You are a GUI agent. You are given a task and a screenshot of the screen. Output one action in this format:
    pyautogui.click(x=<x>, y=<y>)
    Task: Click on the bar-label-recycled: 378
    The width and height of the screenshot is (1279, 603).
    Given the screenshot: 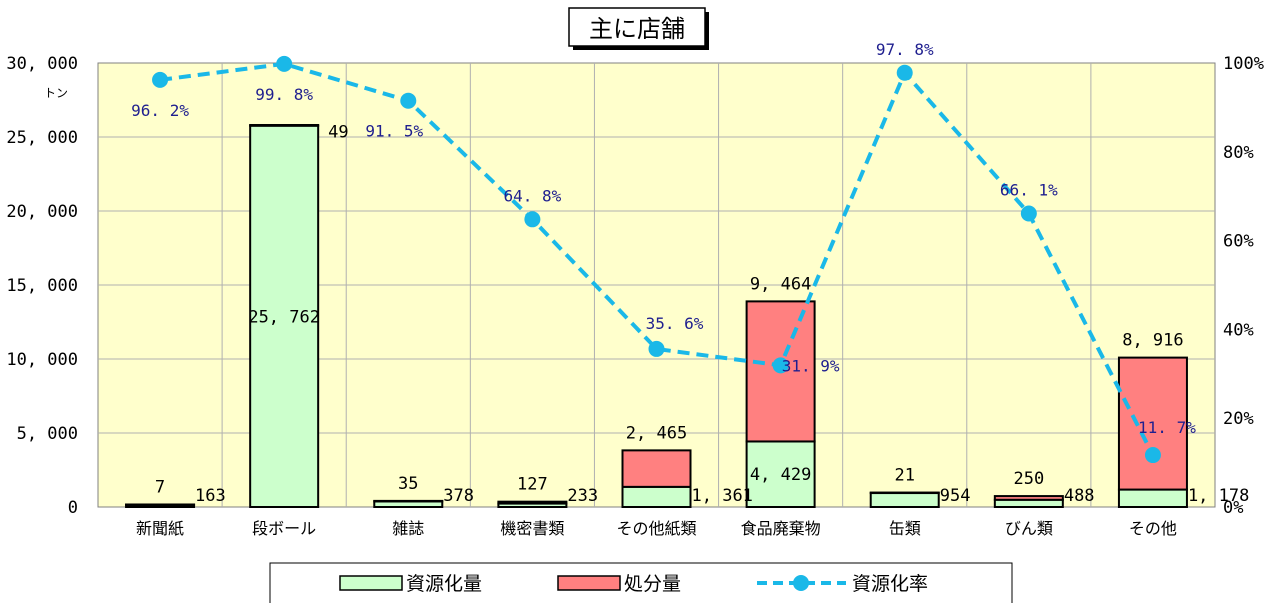 What is the action you would take?
    pyautogui.click(x=458, y=496)
    